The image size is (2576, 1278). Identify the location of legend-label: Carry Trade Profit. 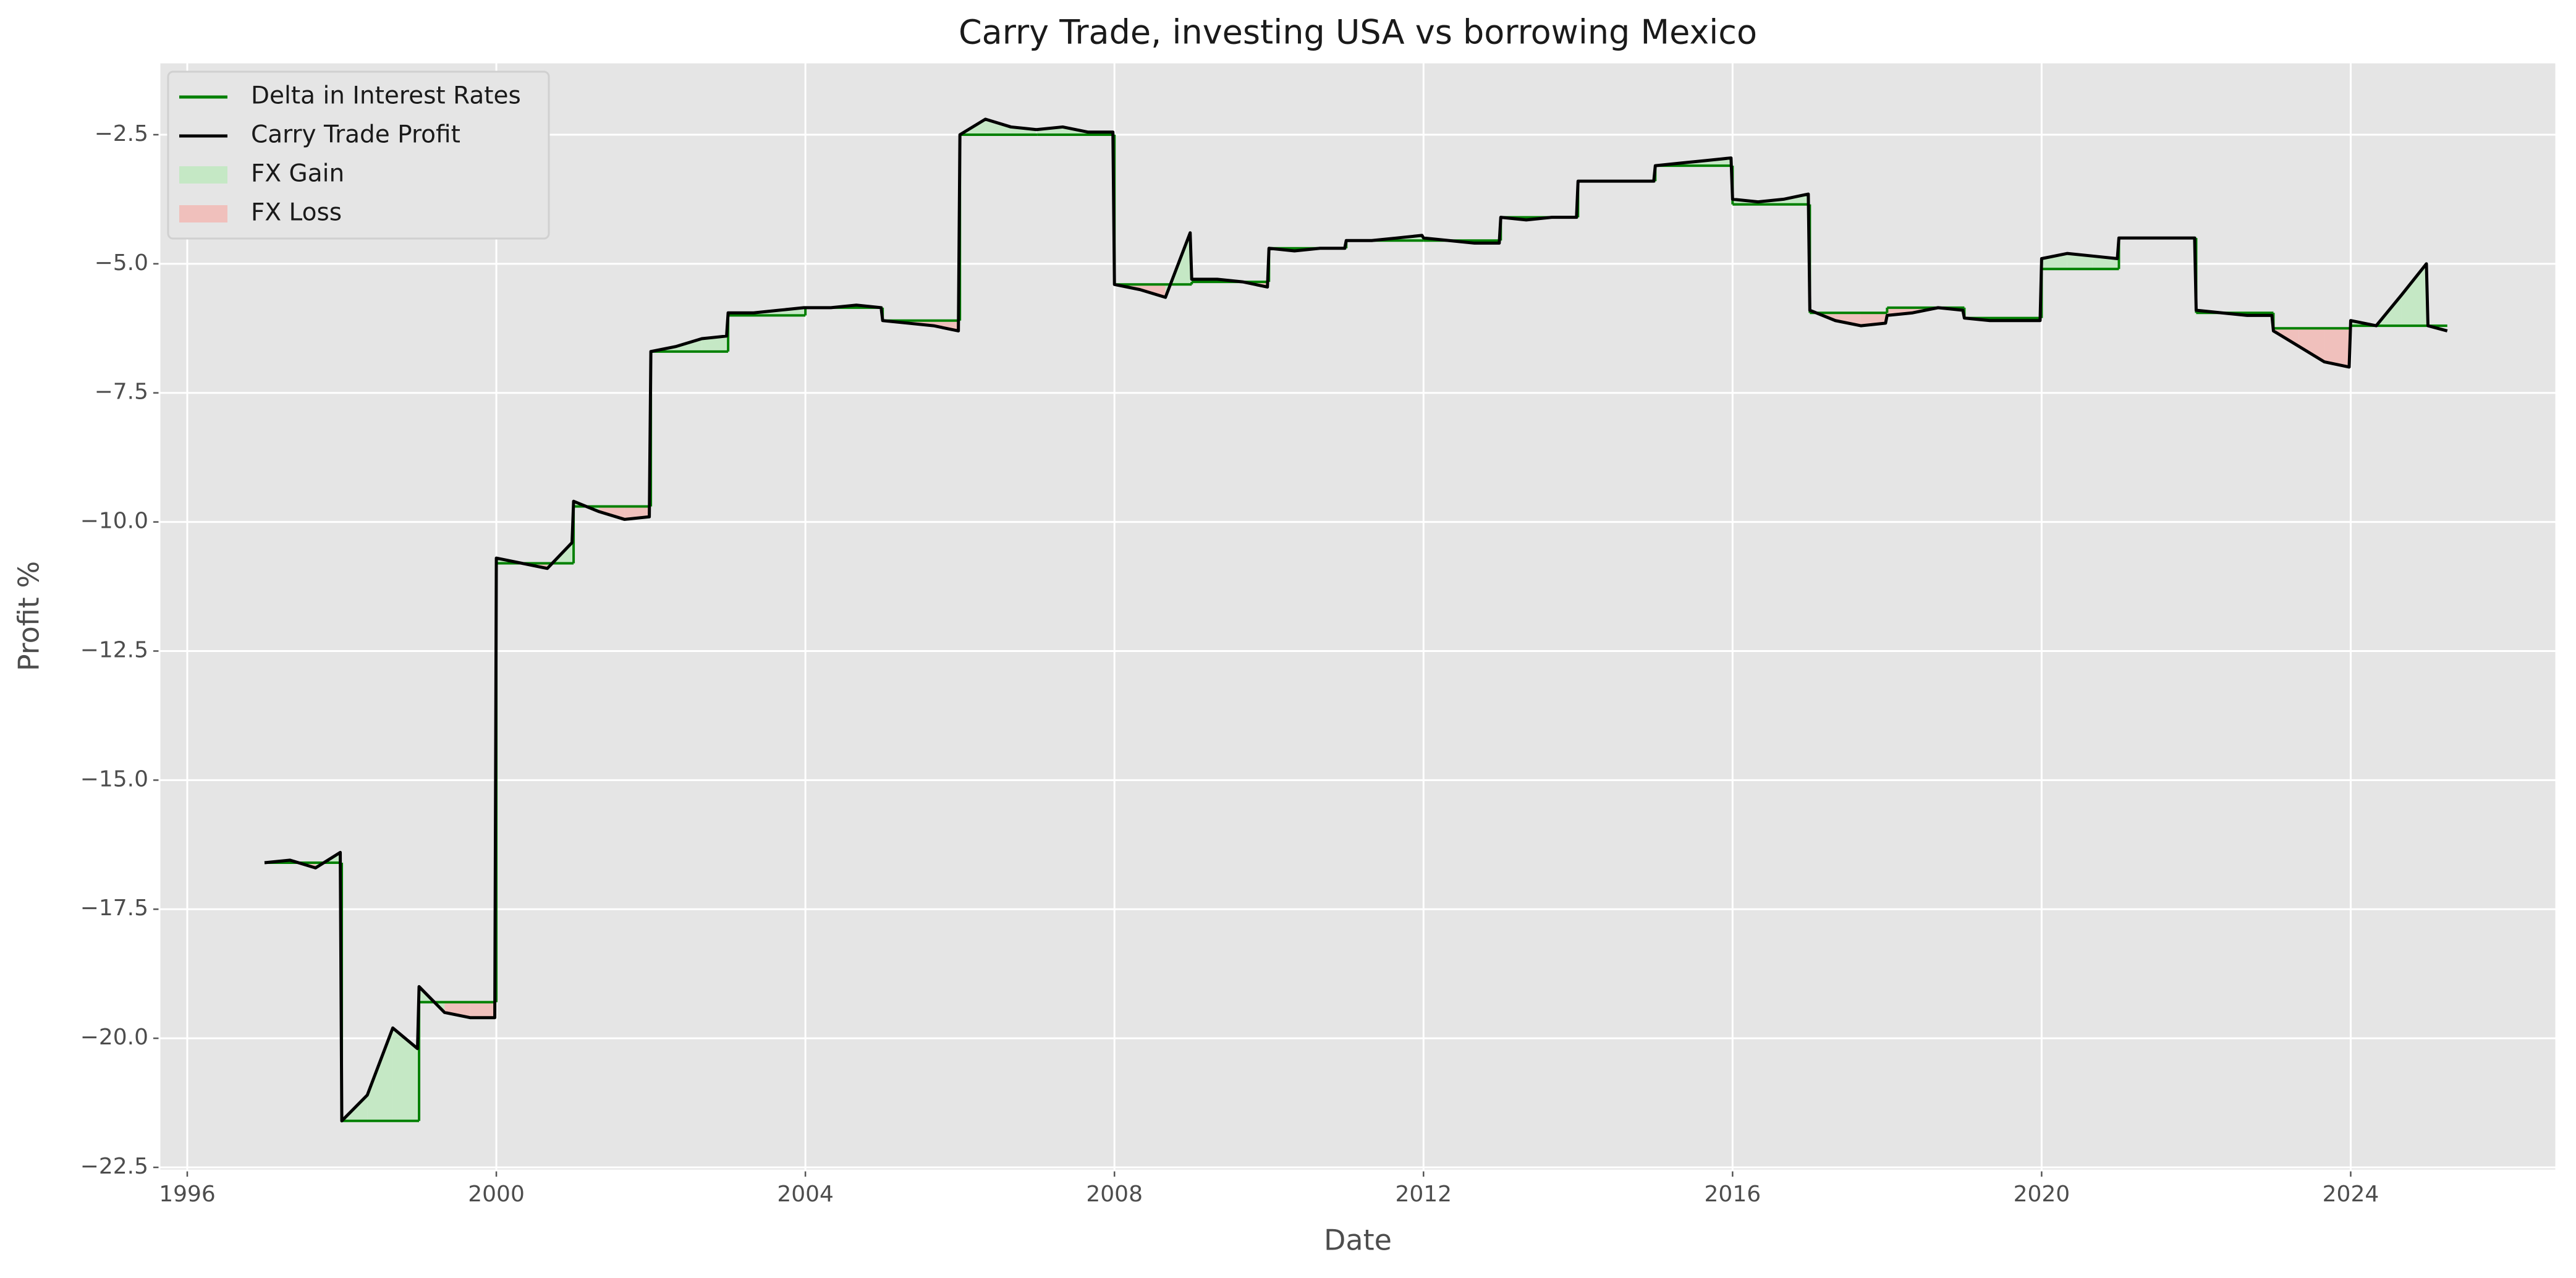
(355, 135).